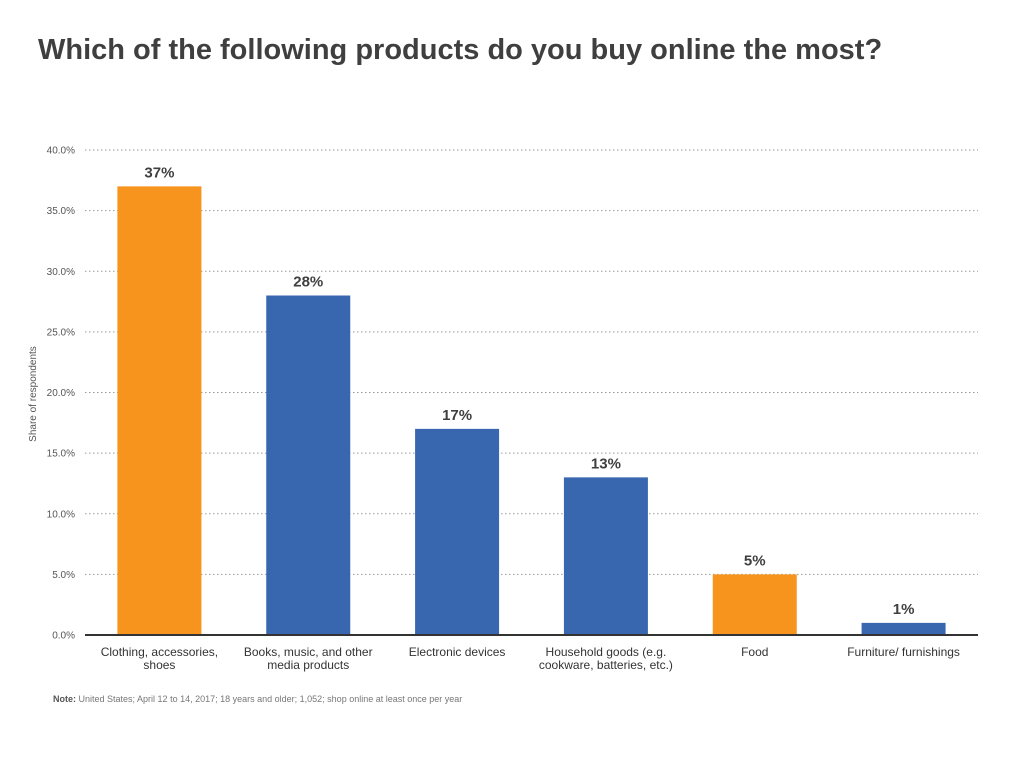 The height and width of the screenshot is (765, 1020). I want to click on data-label: 1%, so click(904, 609).